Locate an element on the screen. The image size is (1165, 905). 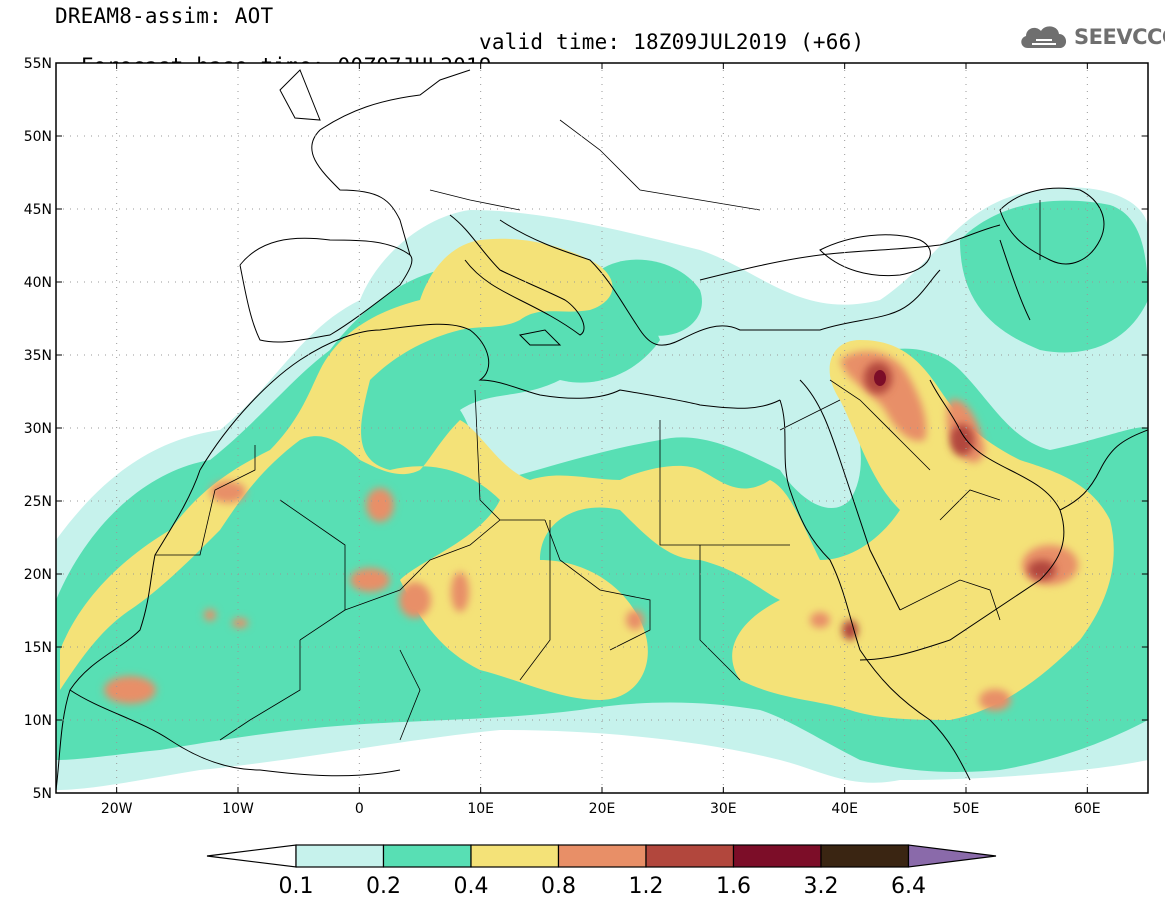
colorbar: 0.1 0.2 0.4 0.8 1.2 1.6 3.2 6.4 is located at coordinates (601, 871).